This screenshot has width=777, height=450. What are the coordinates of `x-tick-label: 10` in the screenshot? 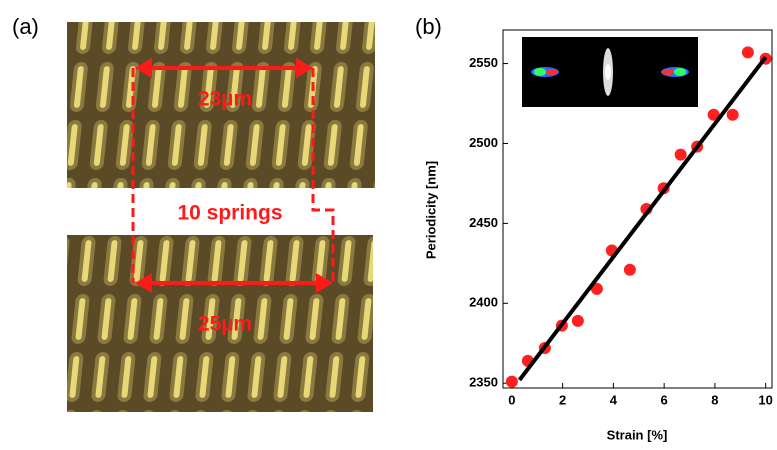 It's located at (765, 399).